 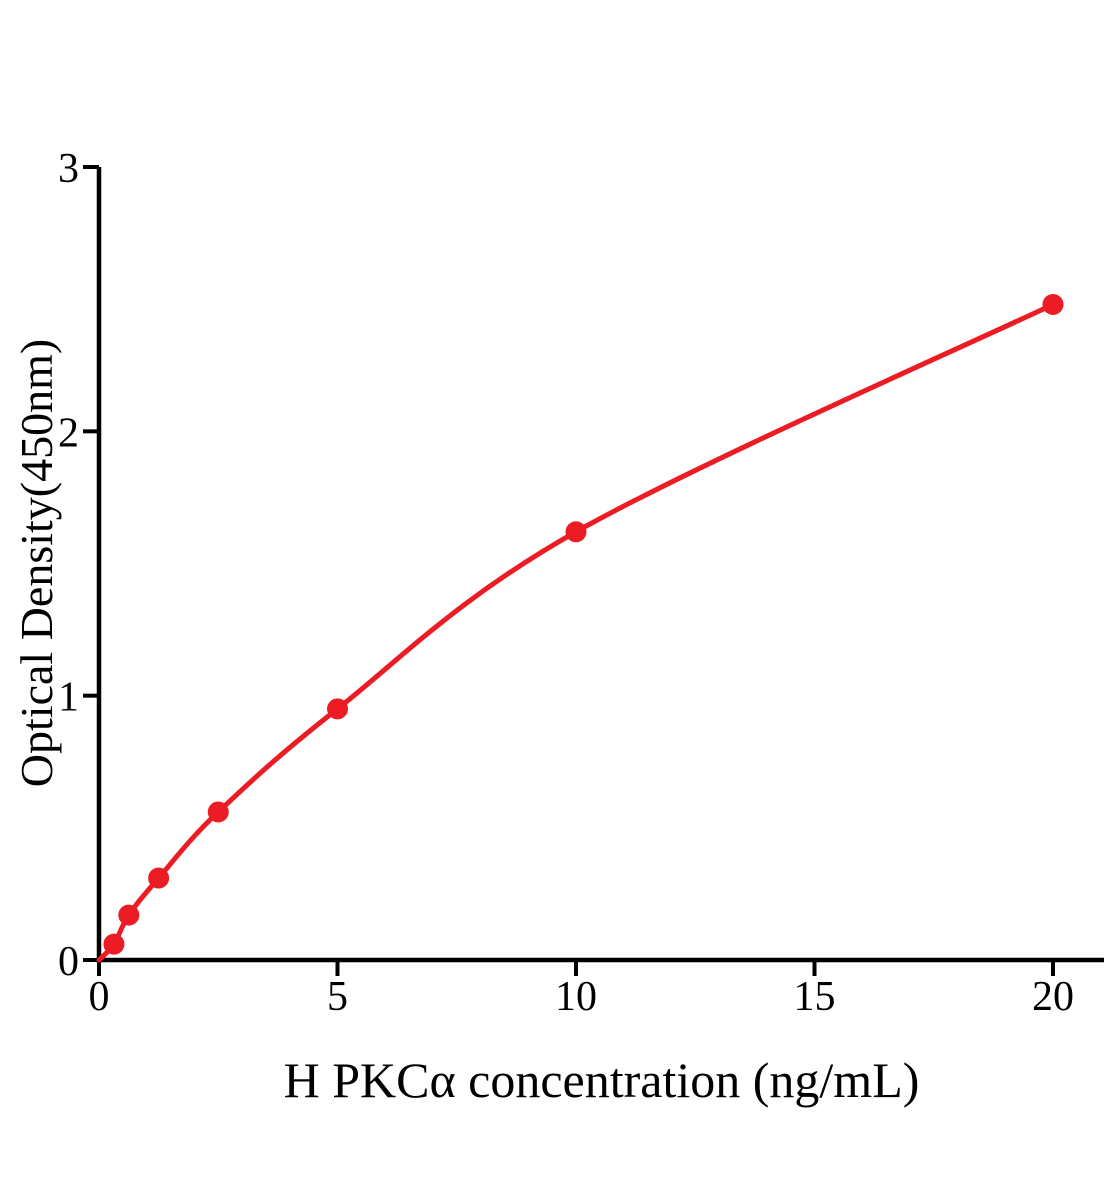 What do you see at coordinates (1053, 997) in the screenshot?
I see `x-tick-label: 20` at bounding box center [1053, 997].